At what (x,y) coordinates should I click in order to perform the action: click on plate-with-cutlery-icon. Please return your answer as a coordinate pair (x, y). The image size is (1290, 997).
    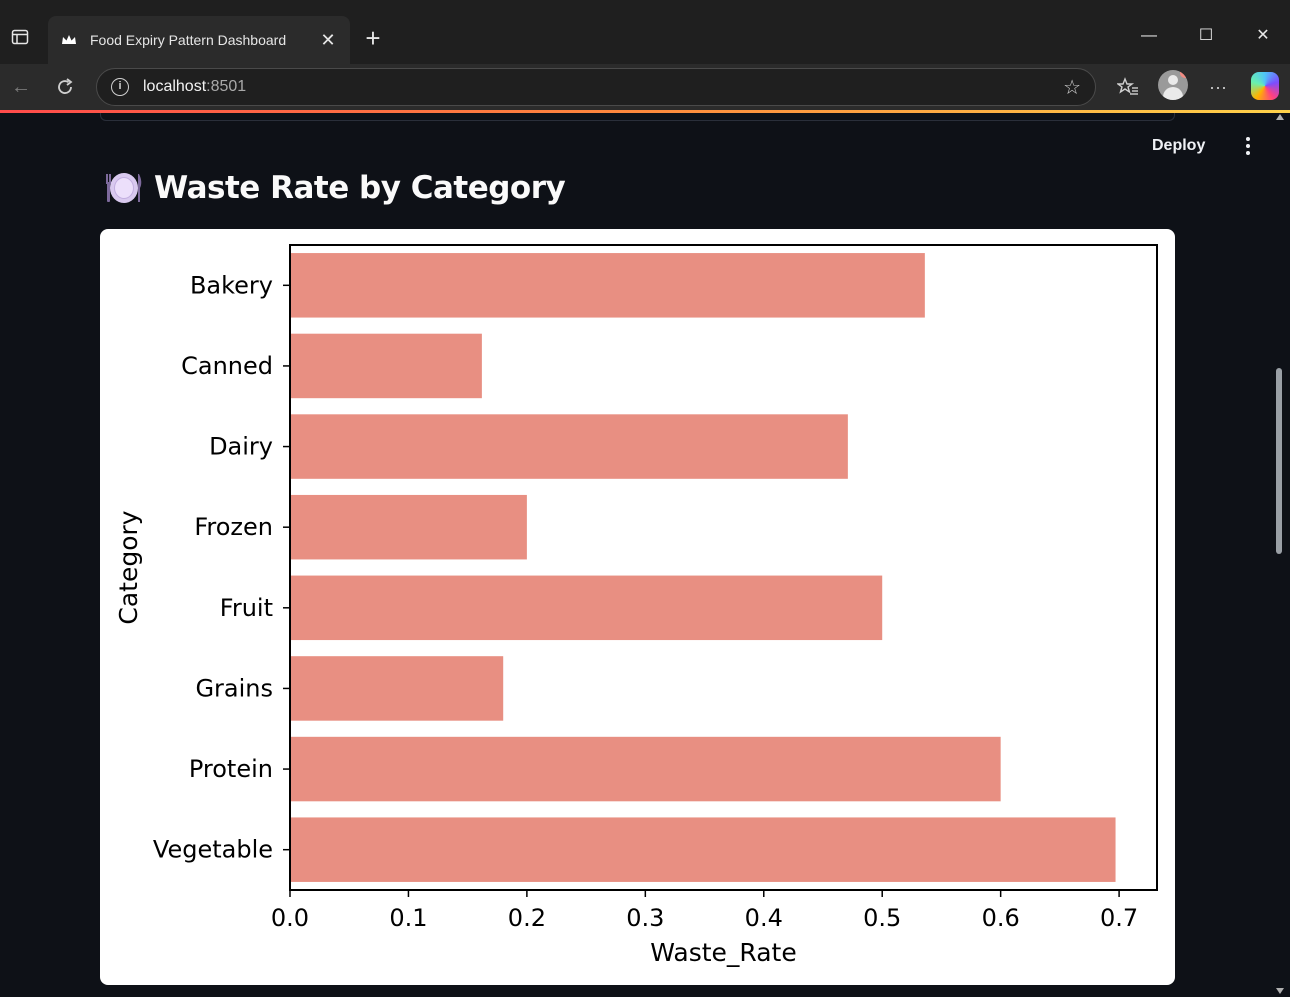
    Looking at the image, I should click on (124, 188).